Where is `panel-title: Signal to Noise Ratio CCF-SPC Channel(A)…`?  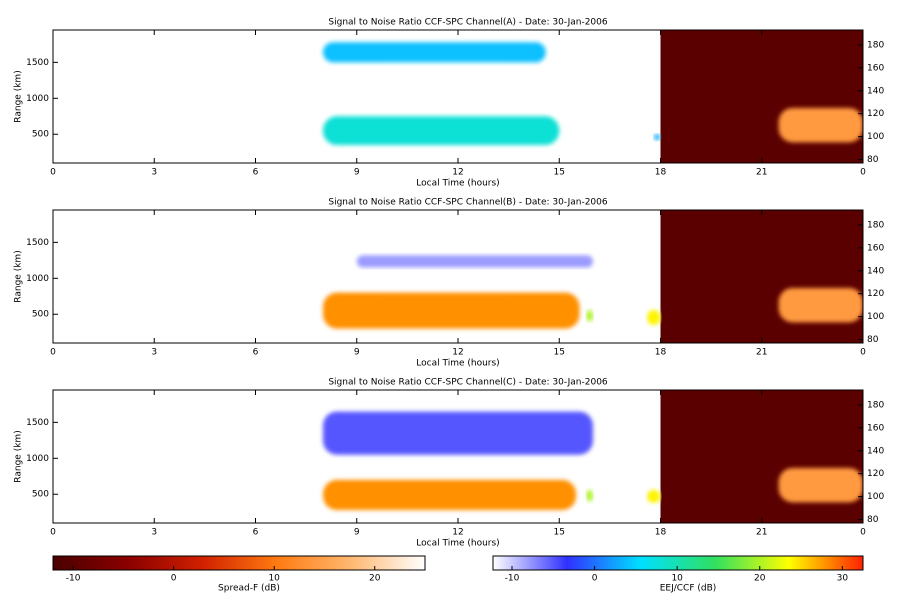
panel-title: Signal to Noise Ratio CCF-SPC Channel(A)… is located at coordinates (467, 23).